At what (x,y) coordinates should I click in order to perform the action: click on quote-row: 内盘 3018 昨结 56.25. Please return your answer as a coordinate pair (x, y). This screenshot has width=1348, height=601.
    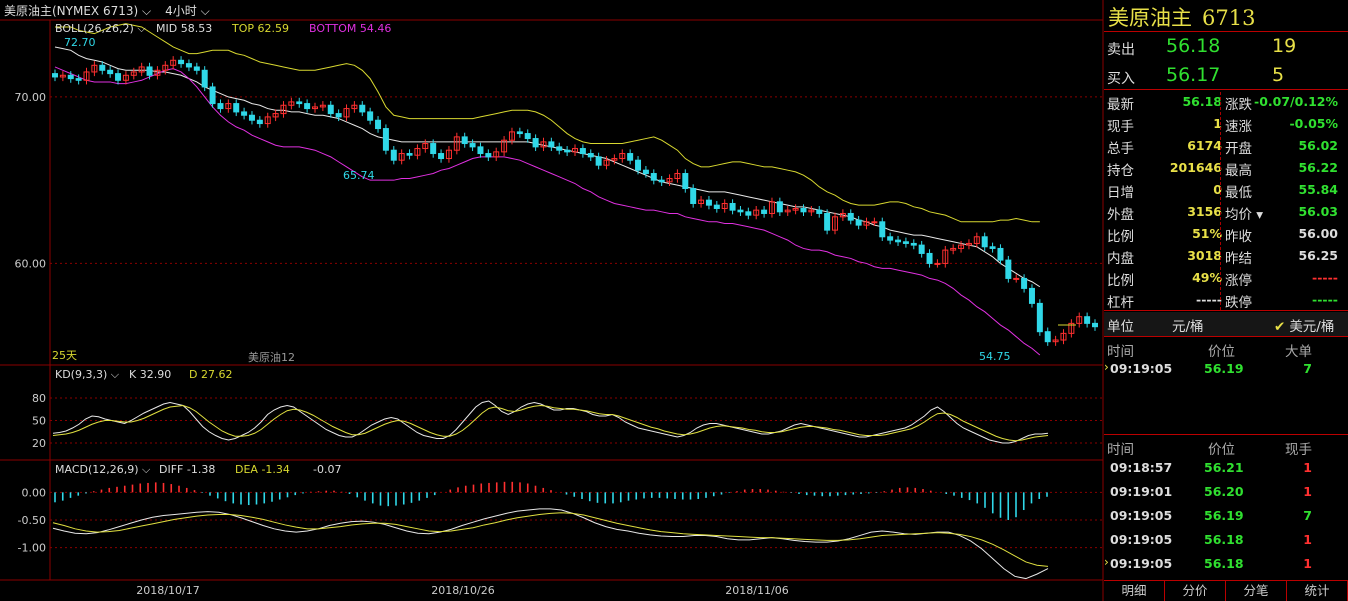
    Looking at the image, I should click on (1226, 256).